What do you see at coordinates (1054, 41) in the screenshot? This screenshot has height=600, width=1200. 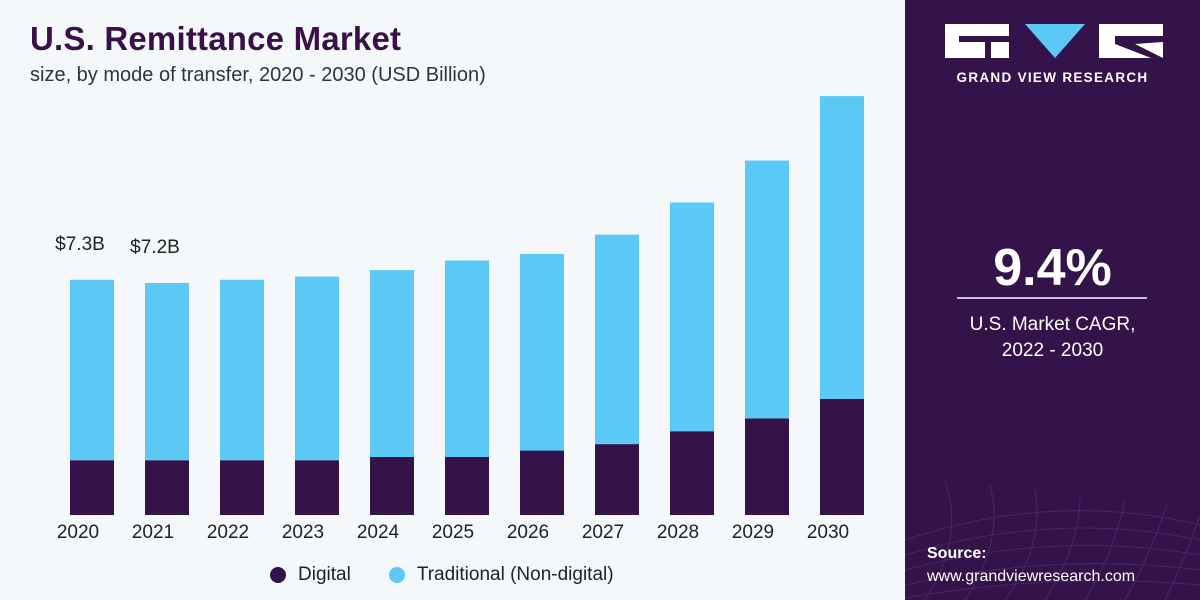 I see `gvr-logo` at bounding box center [1054, 41].